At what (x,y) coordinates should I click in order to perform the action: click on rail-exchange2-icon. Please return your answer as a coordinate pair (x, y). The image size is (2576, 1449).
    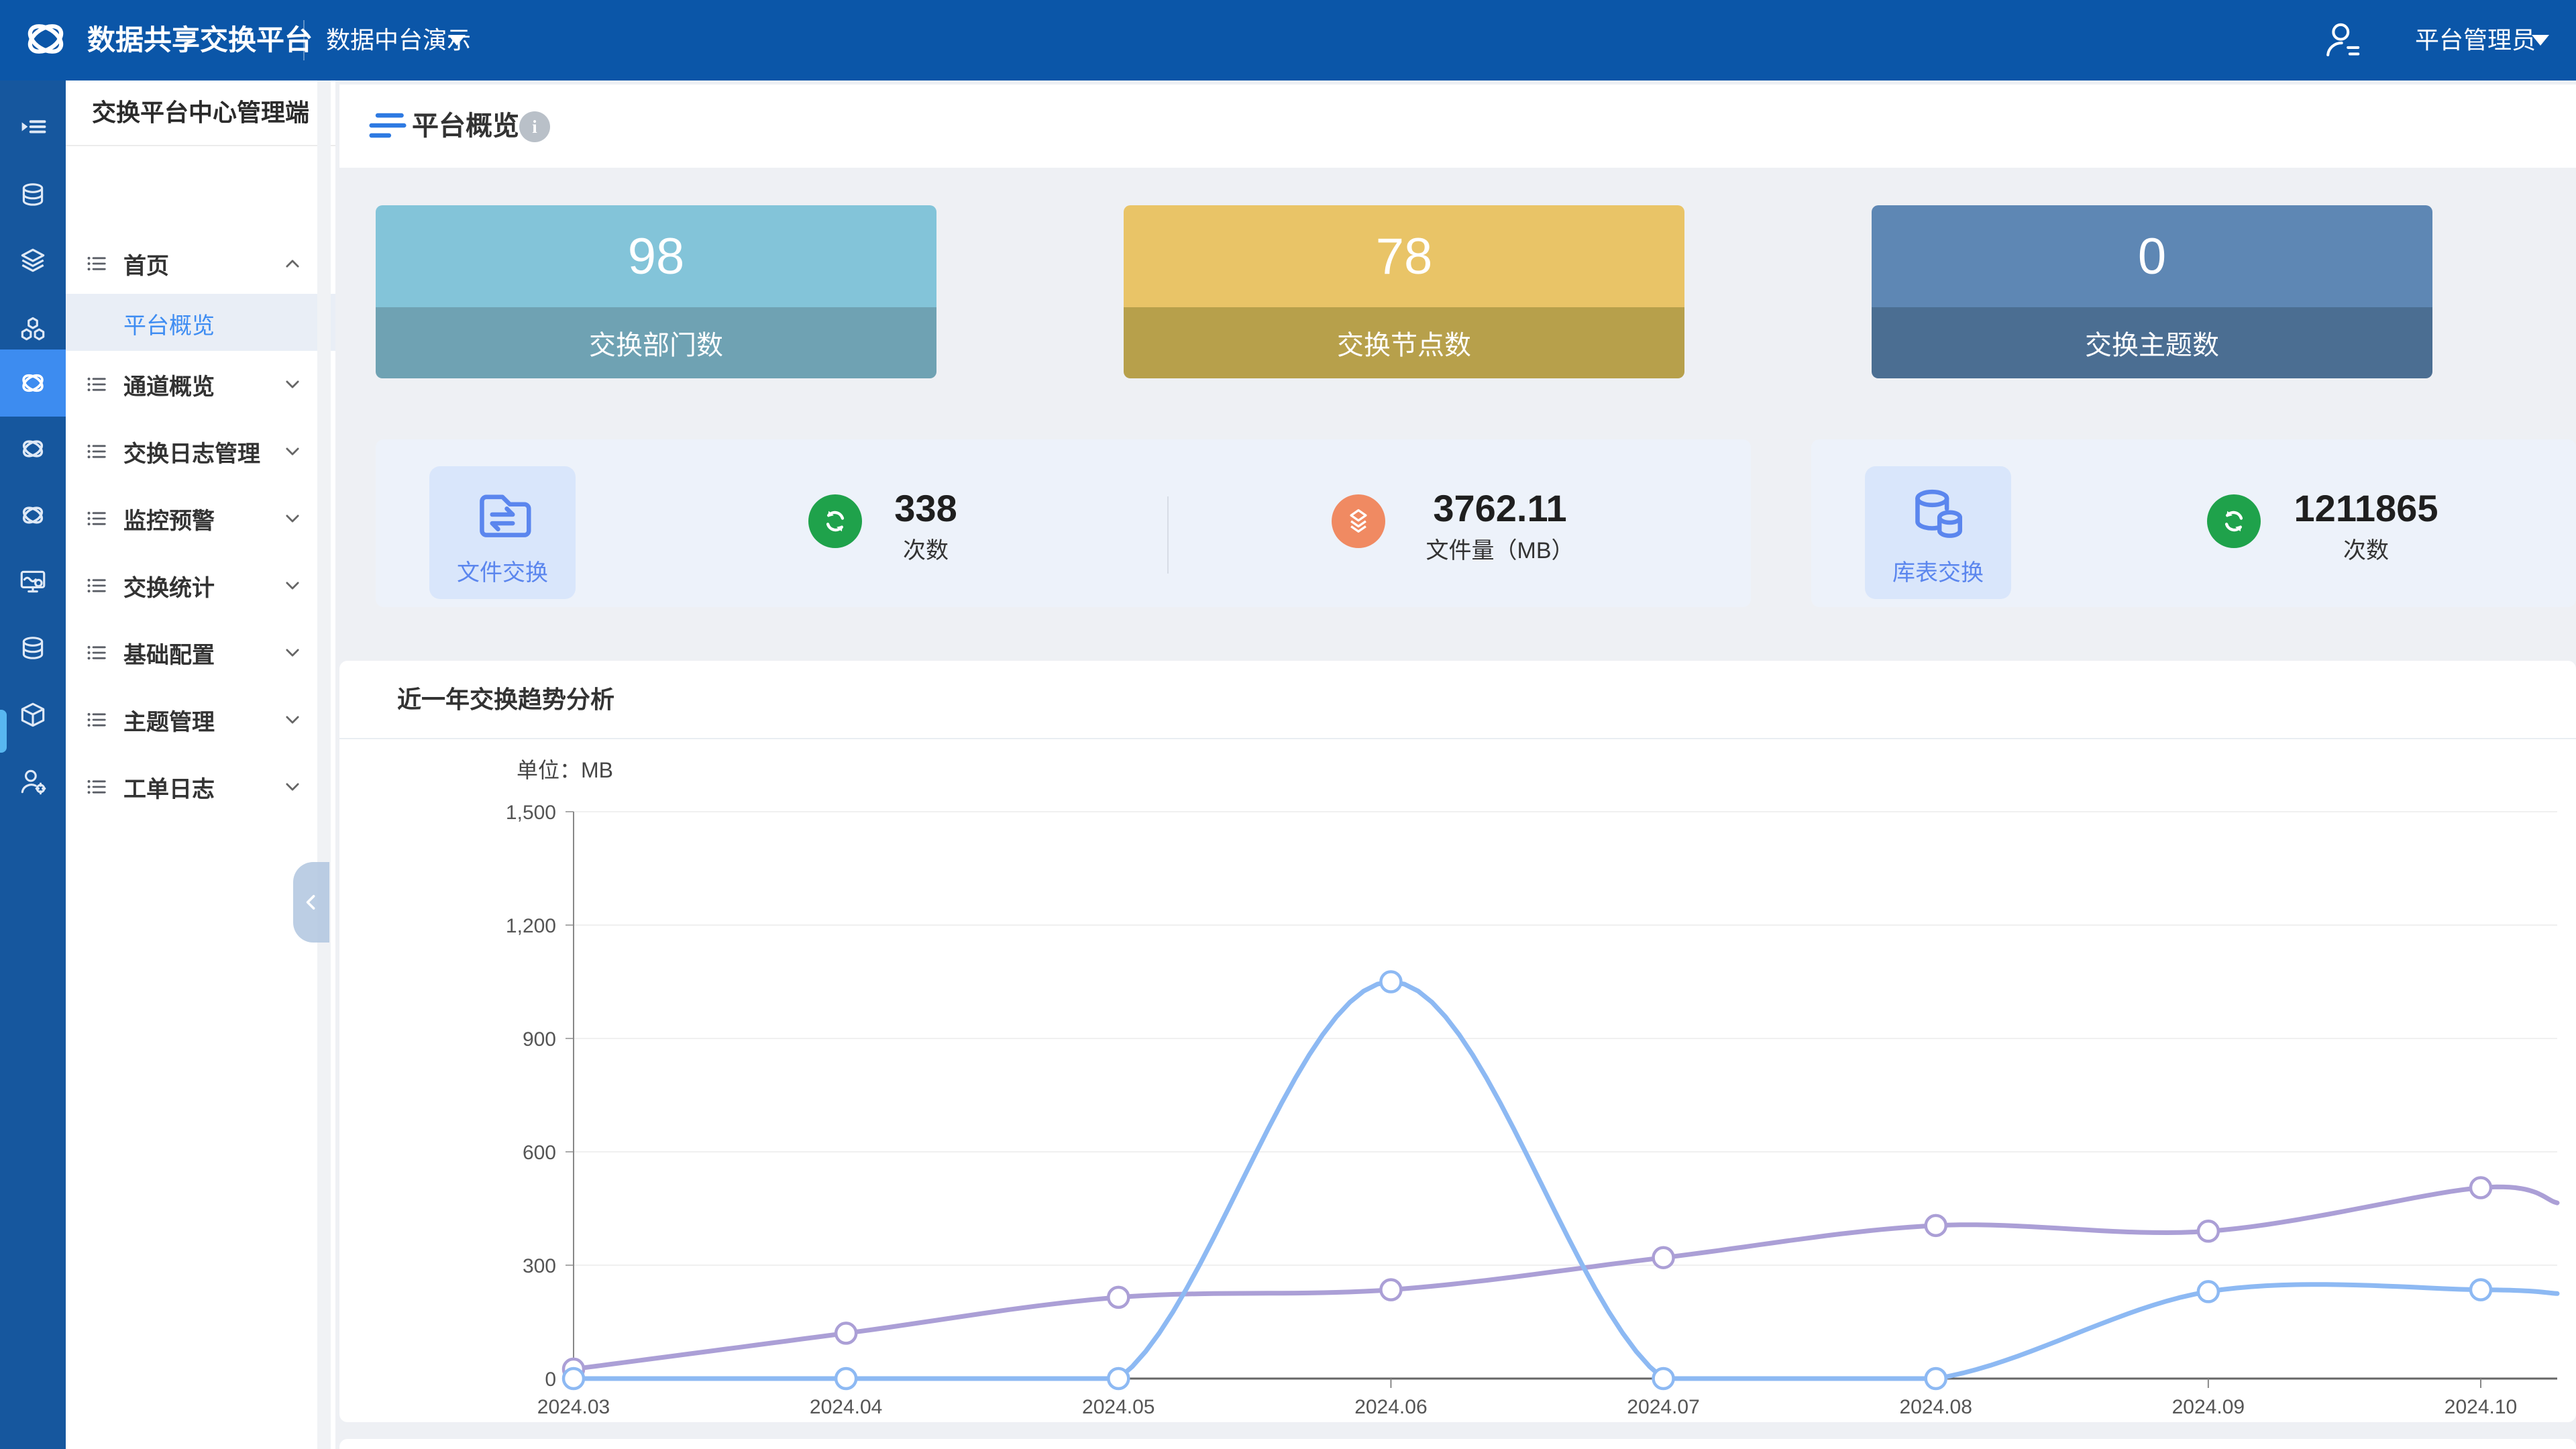
    Looking at the image, I should click on (33, 515).